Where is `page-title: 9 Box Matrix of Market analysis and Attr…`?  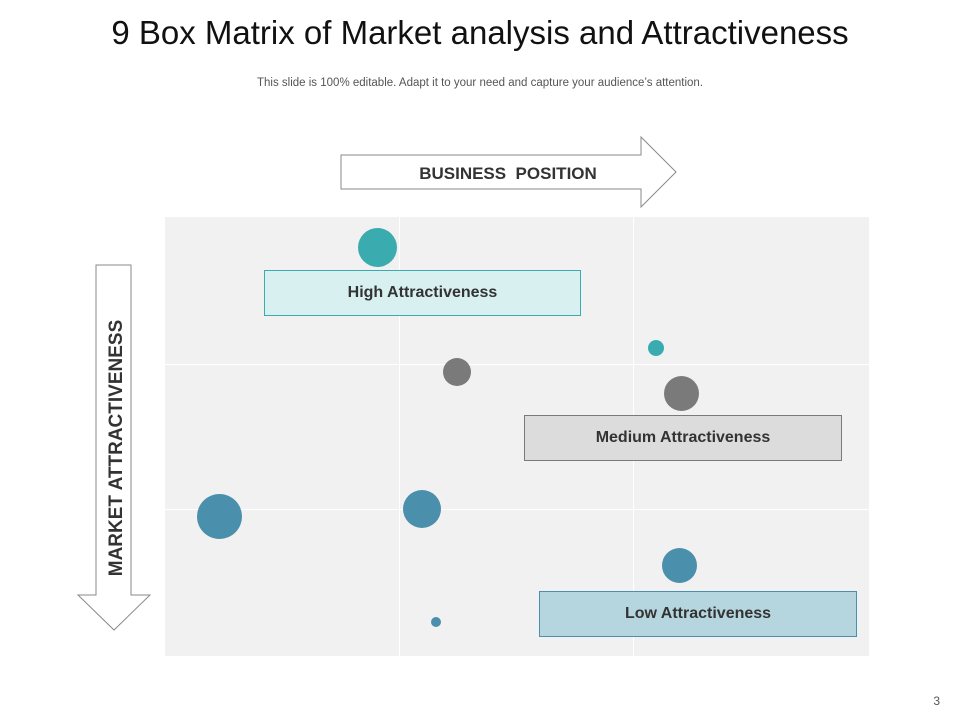
page-title: 9 Box Matrix of Market analysis and Attr… is located at coordinates (480, 32).